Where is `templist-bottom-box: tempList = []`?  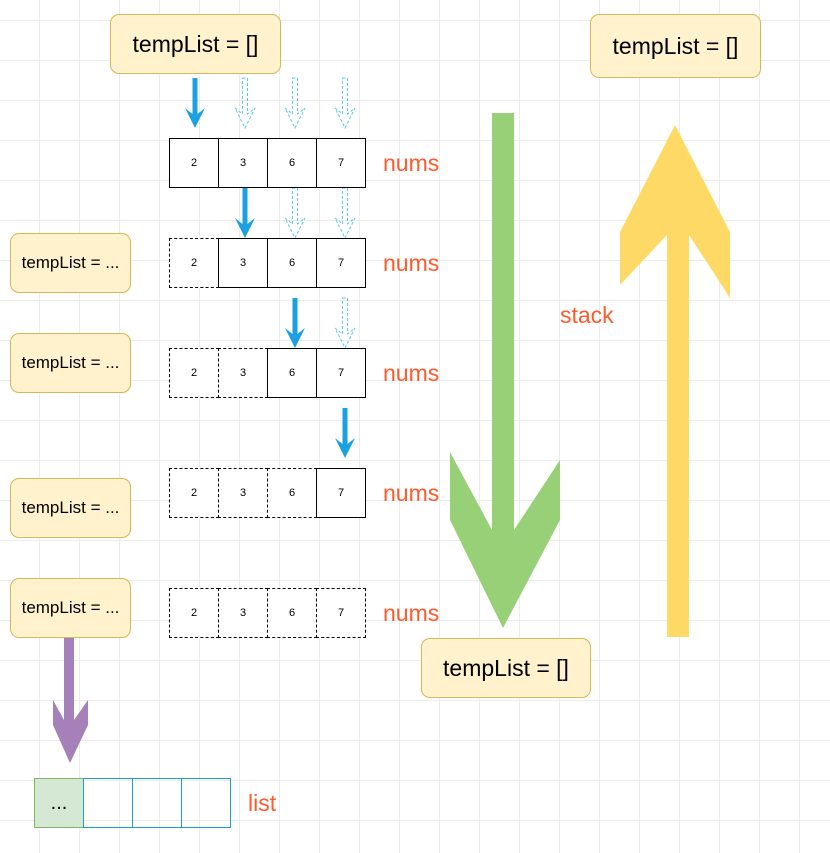 templist-bottom-box: tempList = [] is located at coordinates (506, 668).